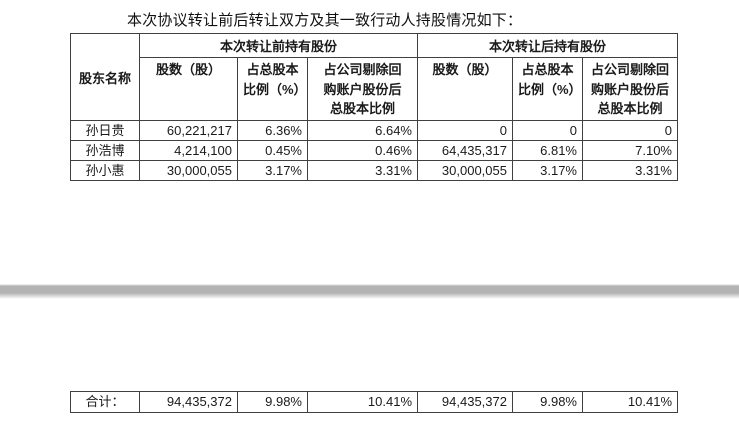 This screenshot has width=739, height=431. What do you see at coordinates (547, 150) in the screenshot?
I see `after-pct: 6.81%` at bounding box center [547, 150].